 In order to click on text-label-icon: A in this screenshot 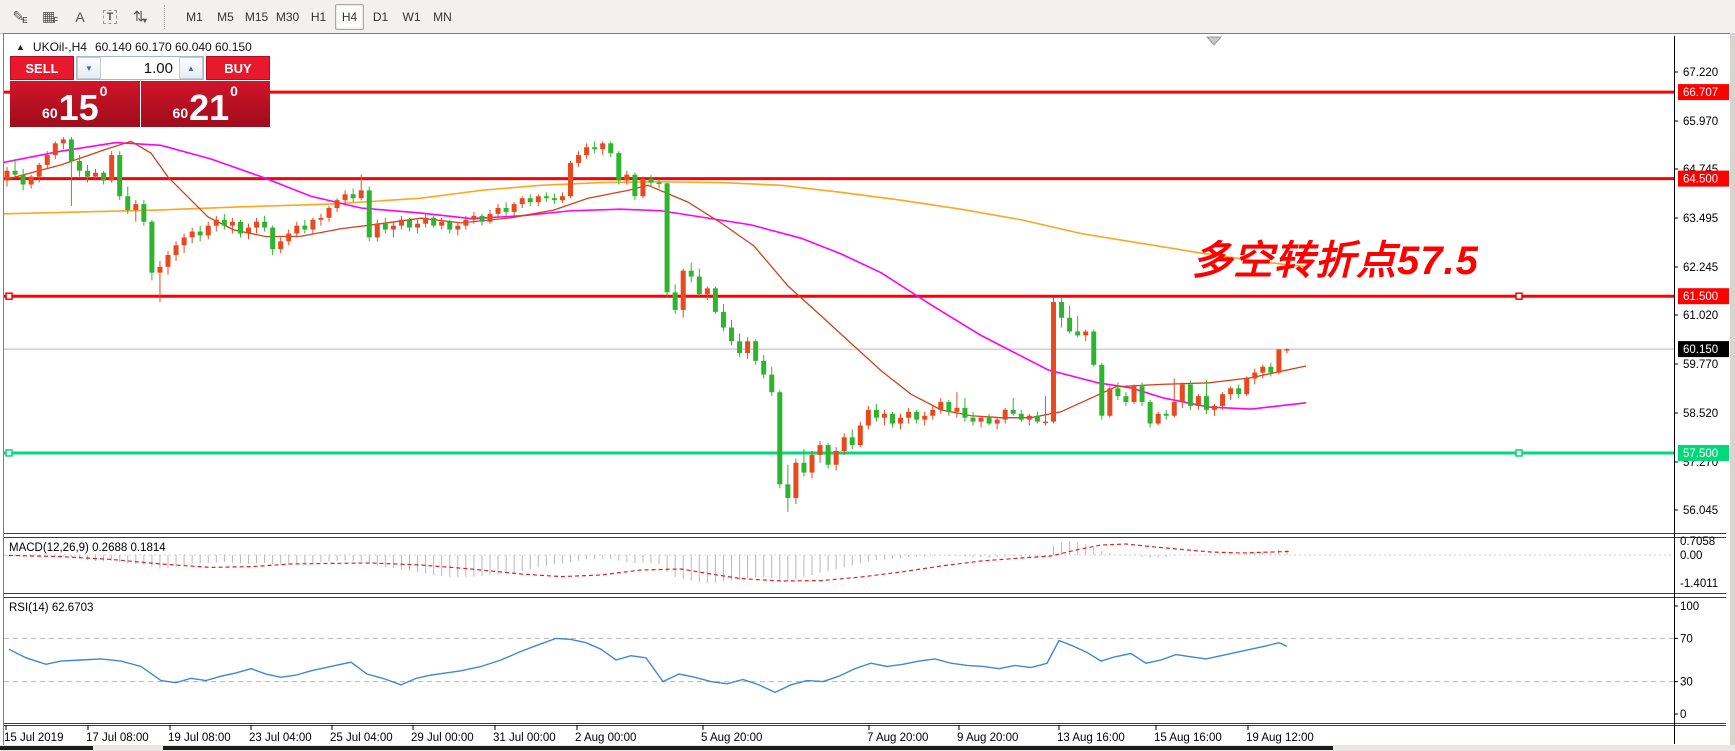, I will do `click(80, 16)`.